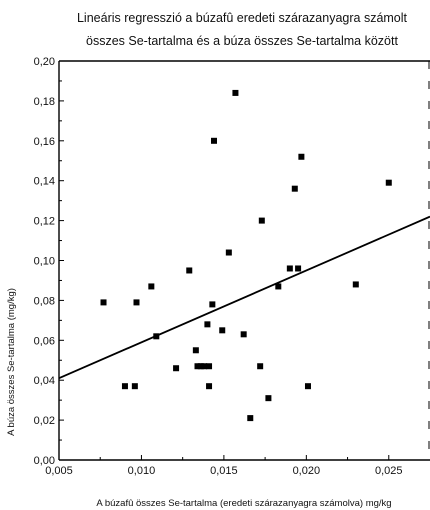  What do you see at coordinates (44, 421) in the screenshot?
I see `y-tick-label: 0,02` at bounding box center [44, 421].